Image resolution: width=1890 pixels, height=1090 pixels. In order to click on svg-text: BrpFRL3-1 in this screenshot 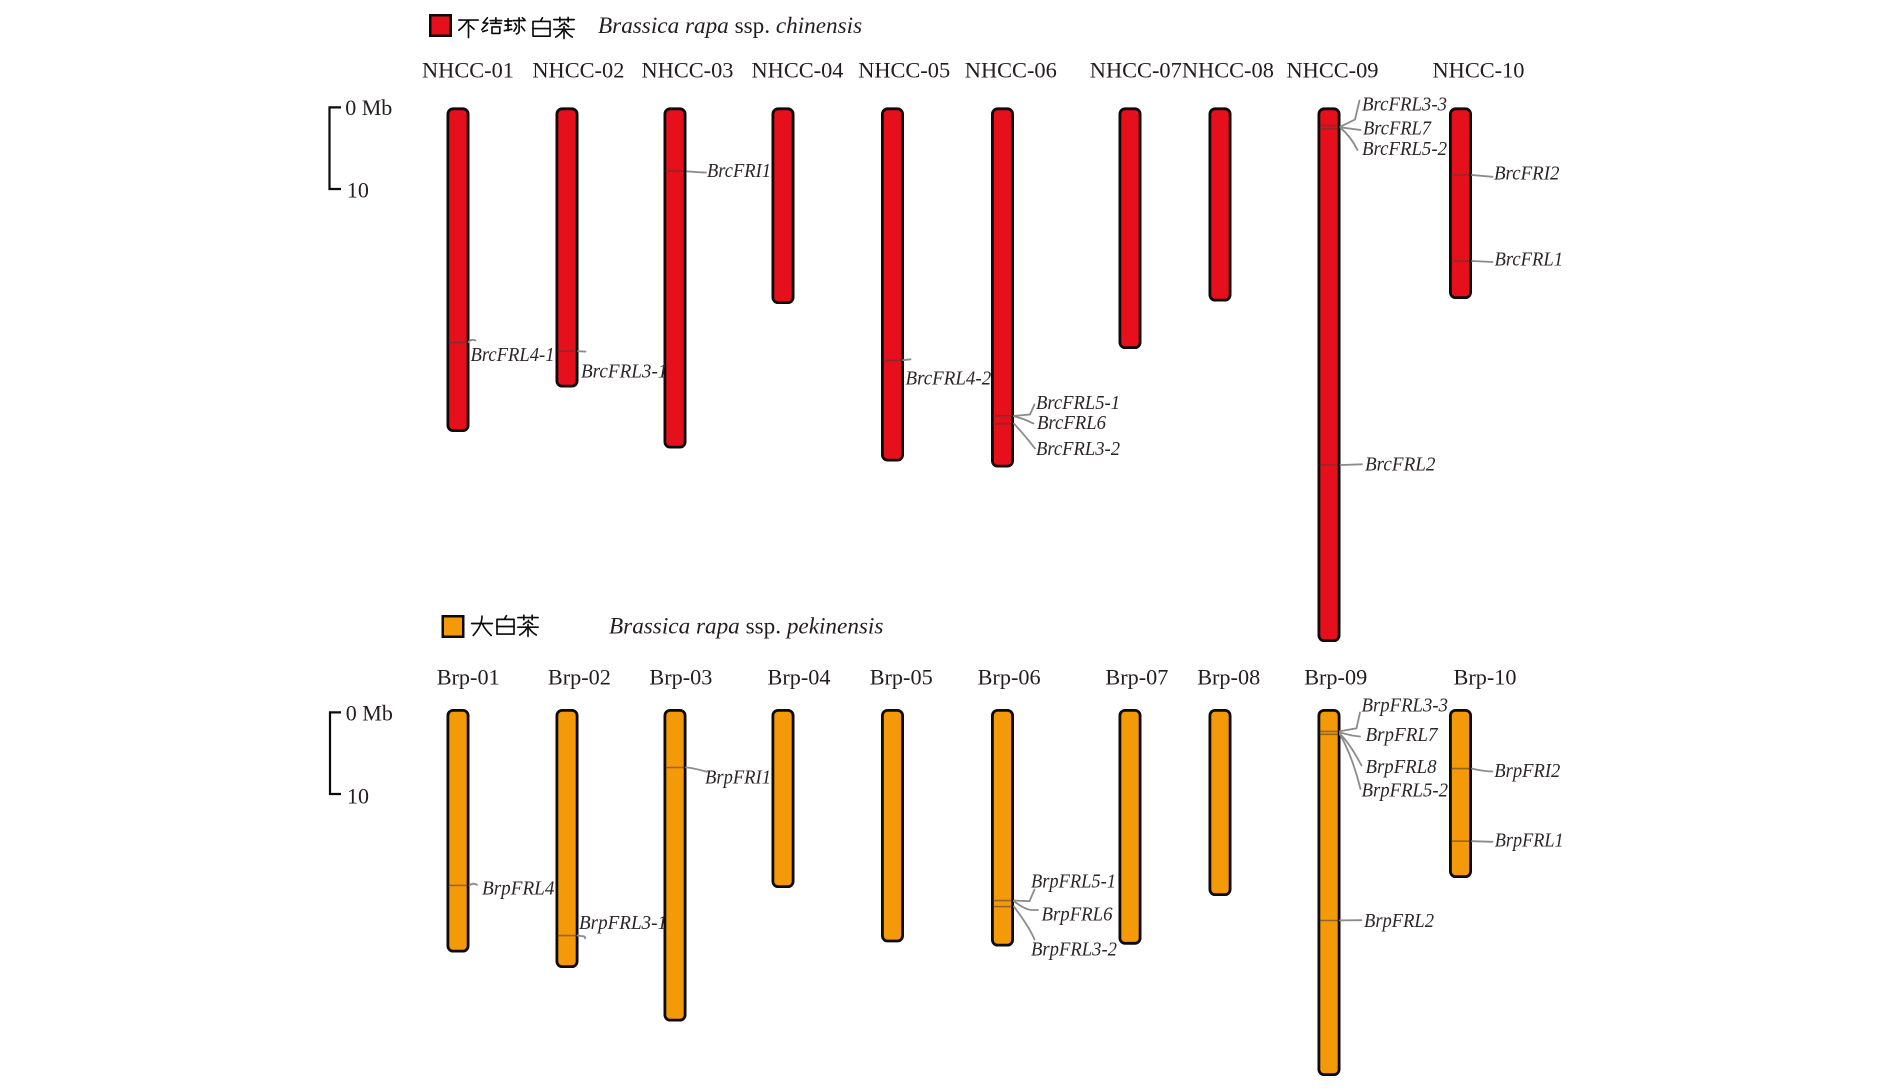, I will do `click(623, 923)`.